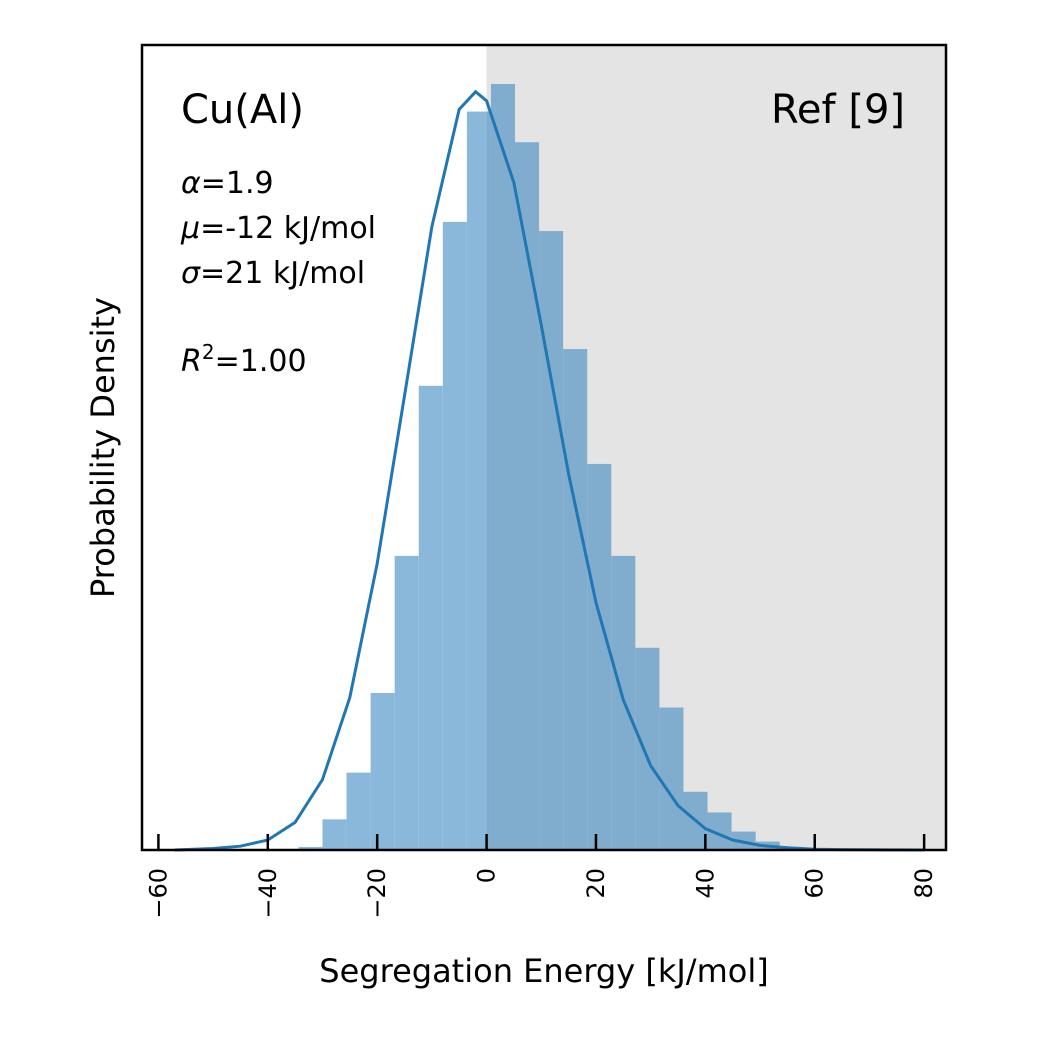  I want to click on x-tick-label: 20, so click(596, 883).